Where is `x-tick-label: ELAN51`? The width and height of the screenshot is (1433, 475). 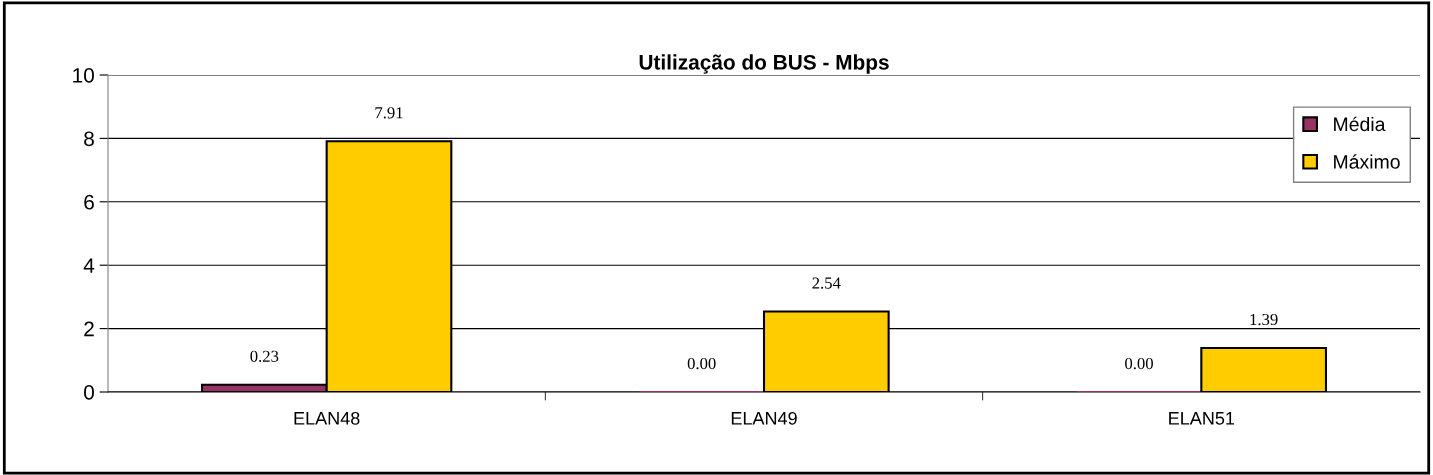 x-tick-label: ELAN51 is located at coordinates (1202, 418).